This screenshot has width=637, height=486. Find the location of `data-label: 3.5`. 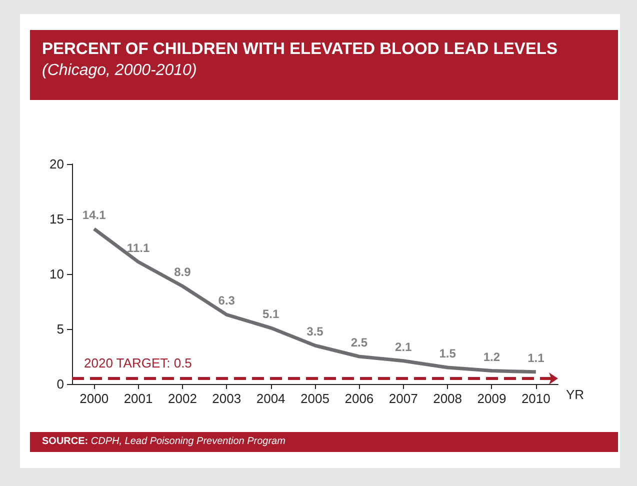

data-label: 3.5 is located at coordinates (315, 331).